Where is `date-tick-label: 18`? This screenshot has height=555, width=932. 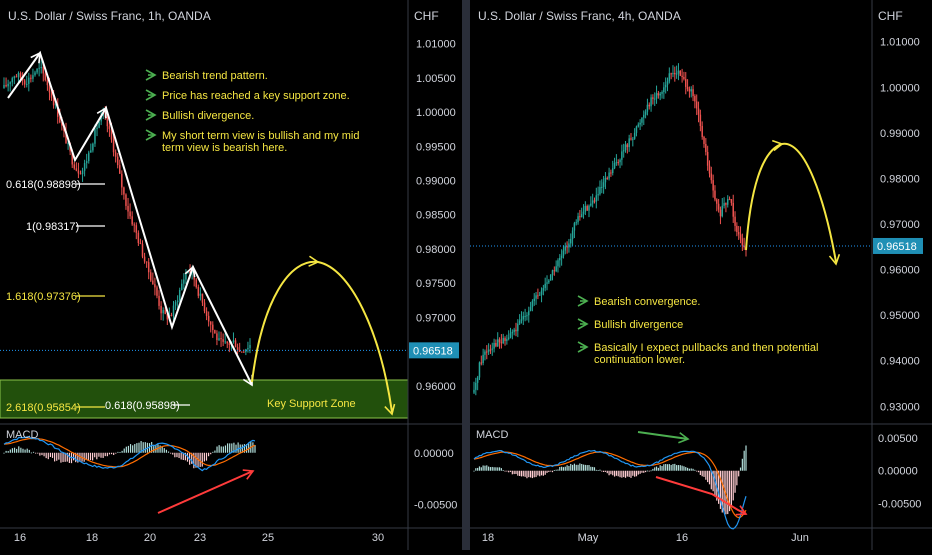
date-tick-label: 18 is located at coordinates (488, 538).